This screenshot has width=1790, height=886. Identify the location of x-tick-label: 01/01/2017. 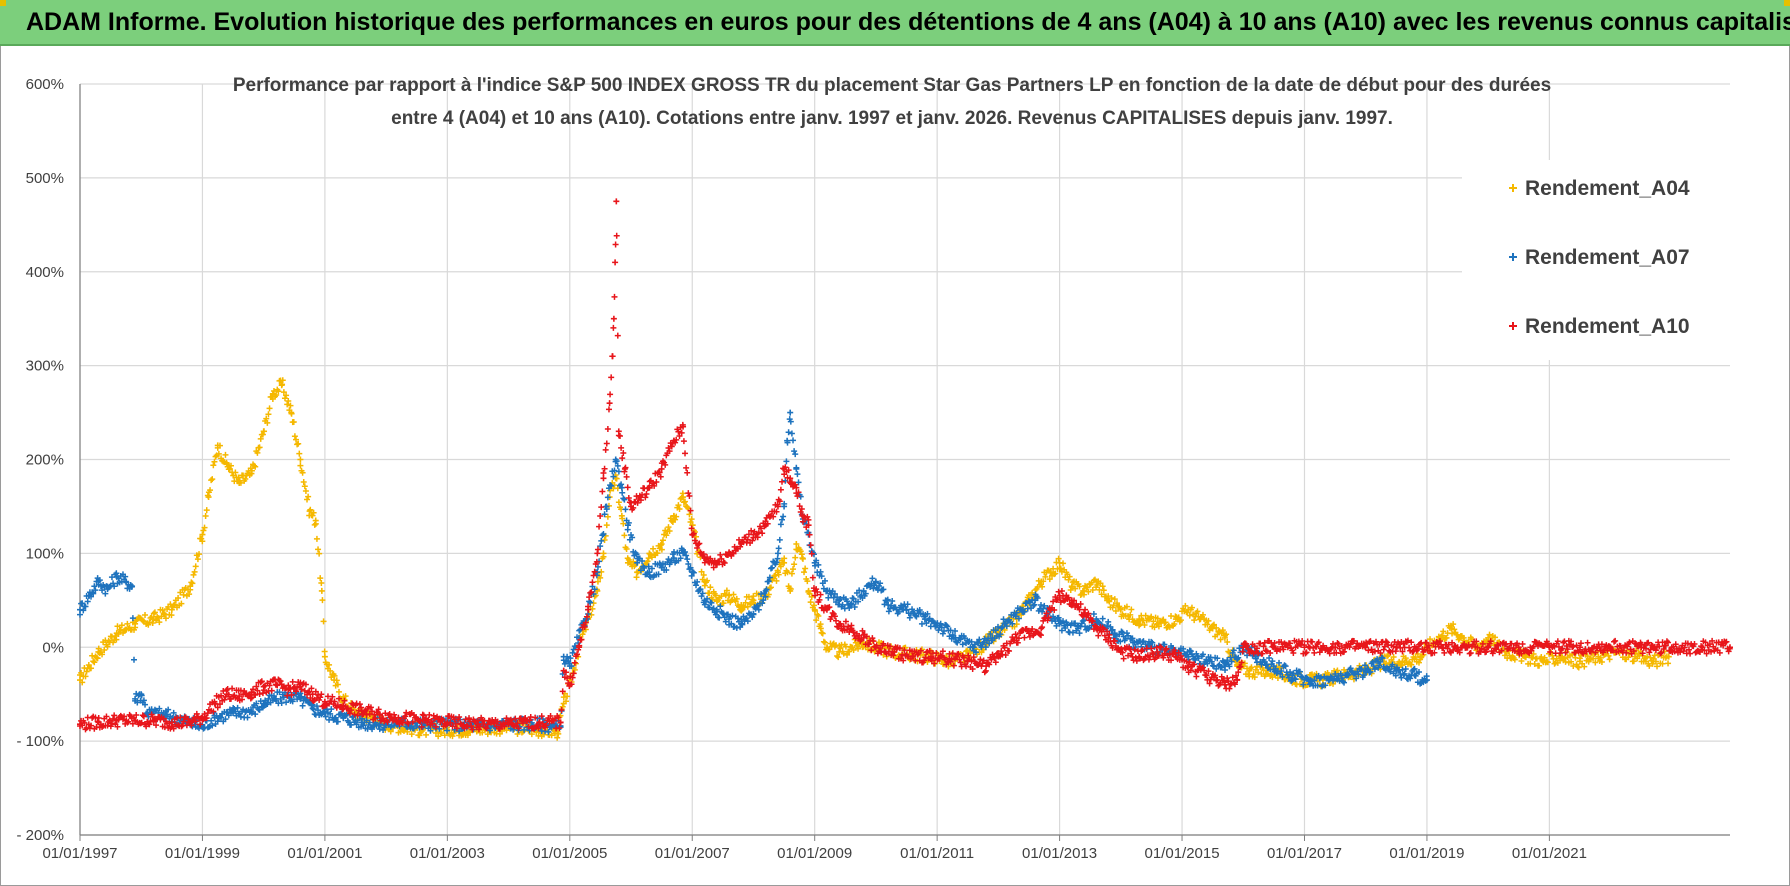
(1304, 853).